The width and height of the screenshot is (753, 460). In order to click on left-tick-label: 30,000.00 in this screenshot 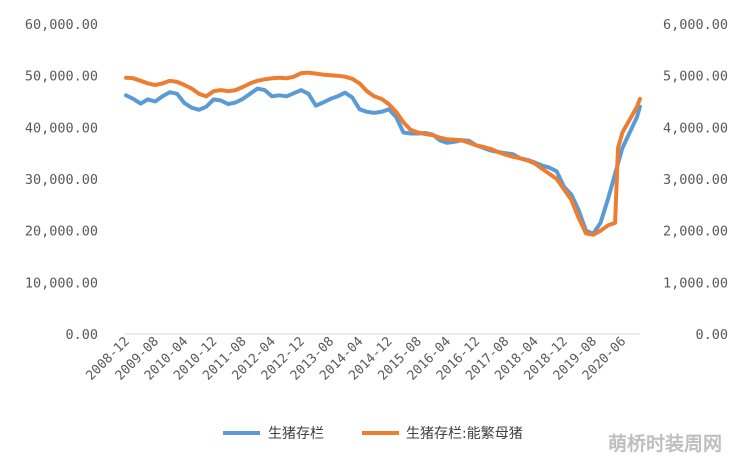, I will do `click(61, 180)`.